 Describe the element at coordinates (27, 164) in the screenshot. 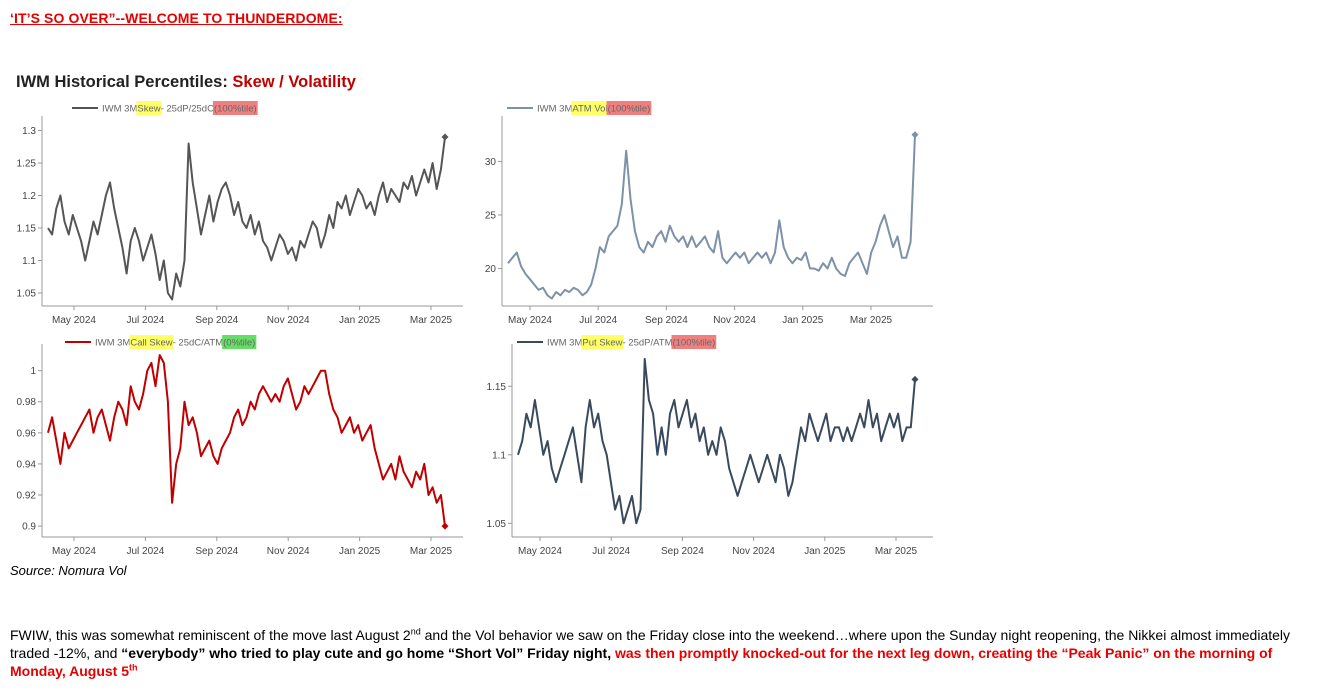

I see `y-tick-label: 1.25` at that location.